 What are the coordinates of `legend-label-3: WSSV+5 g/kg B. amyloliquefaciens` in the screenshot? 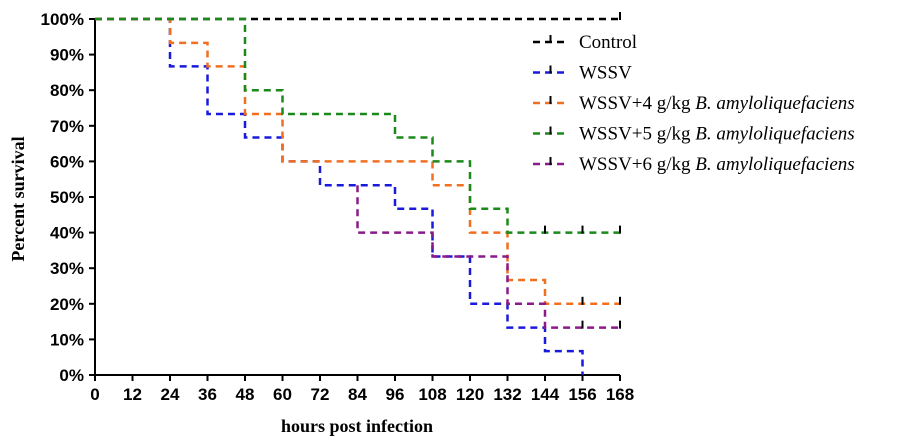 It's located at (717, 134).